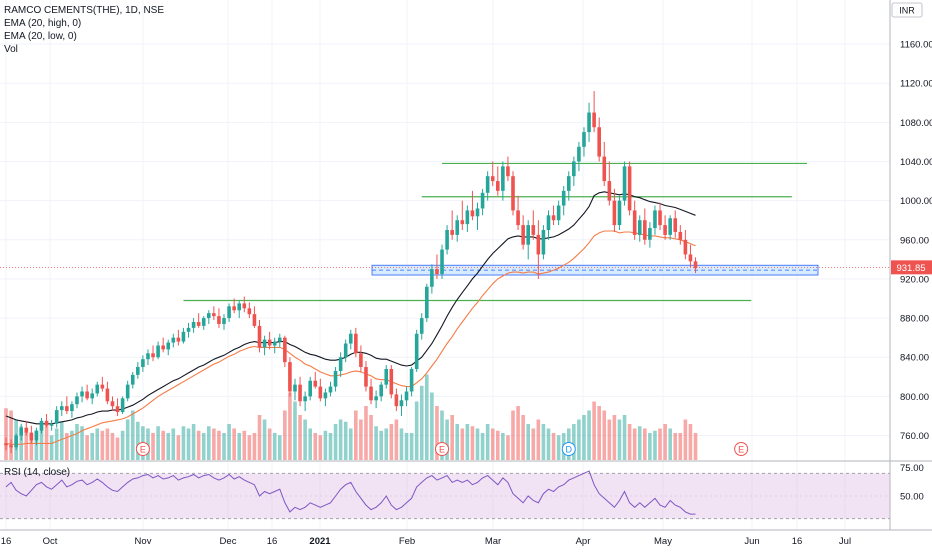 The width and height of the screenshot is (932, 555). Describe the element at coordinates (43, 23) in the screenshot. I see `legend-ema-high: EMA (20, high, 0)` at that location.